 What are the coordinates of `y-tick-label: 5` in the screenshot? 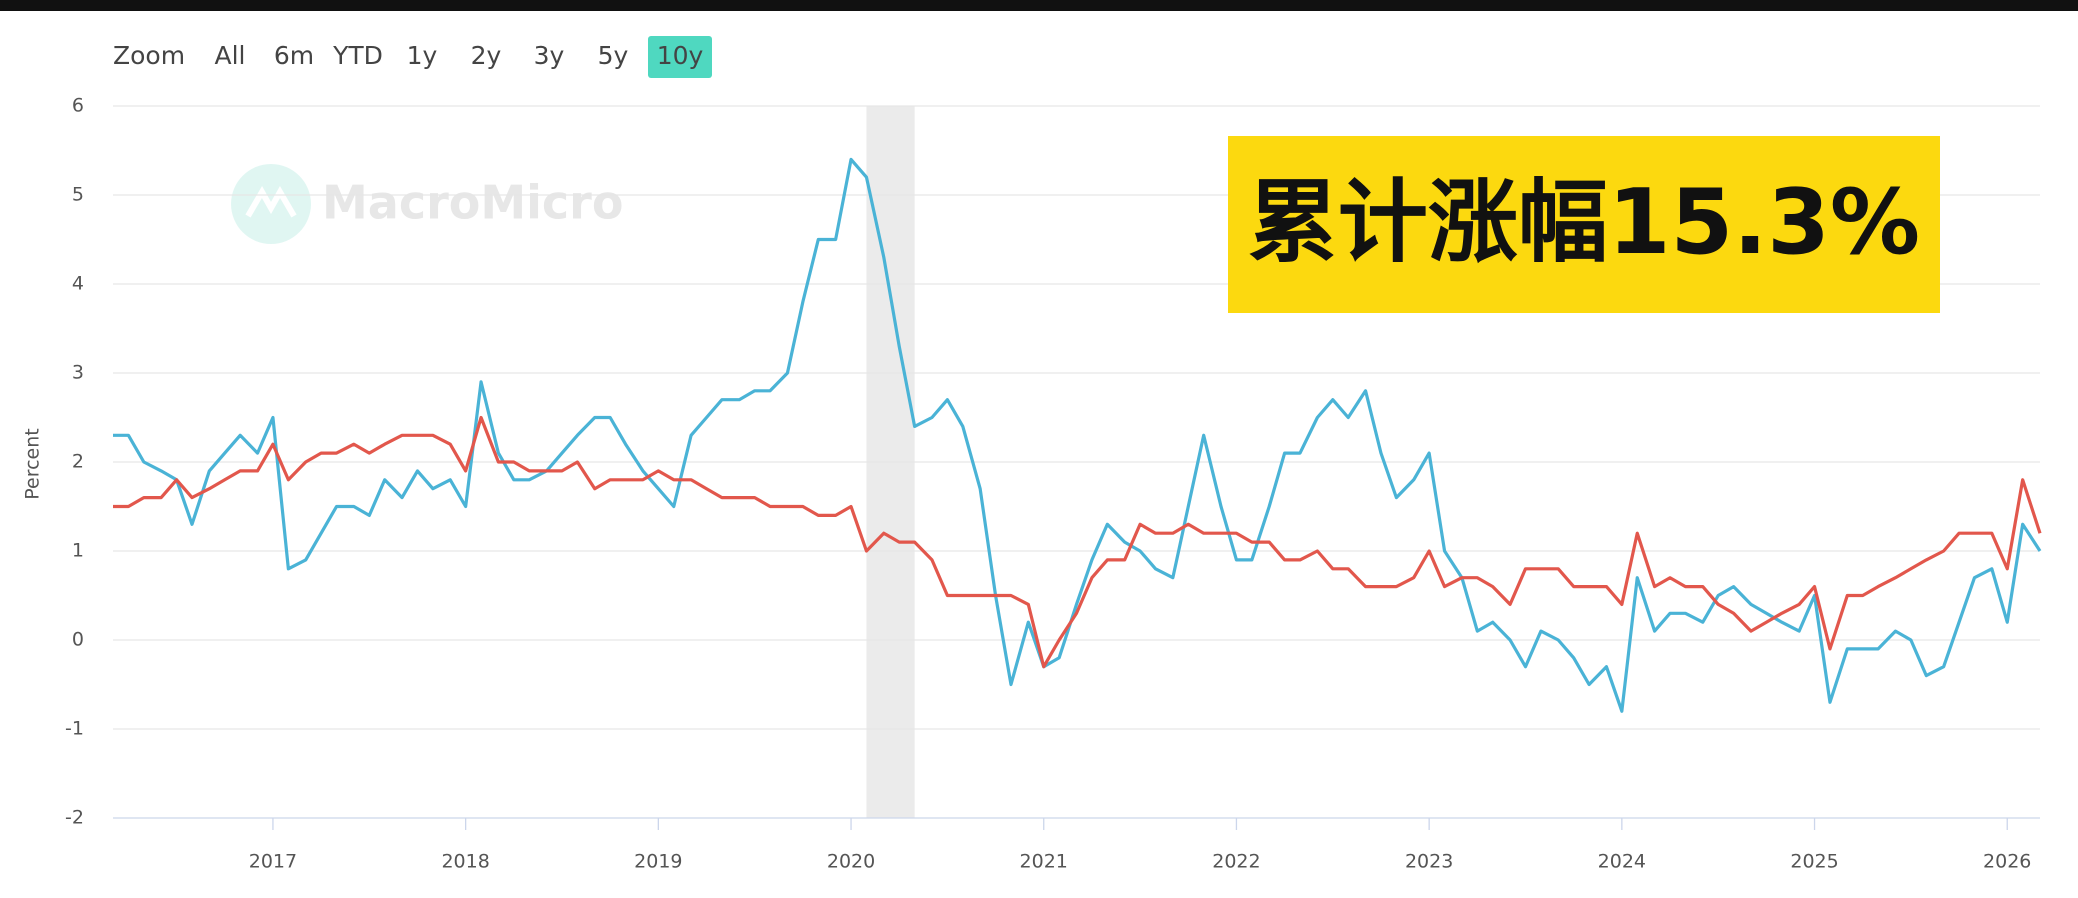 It's located at (78, 195).